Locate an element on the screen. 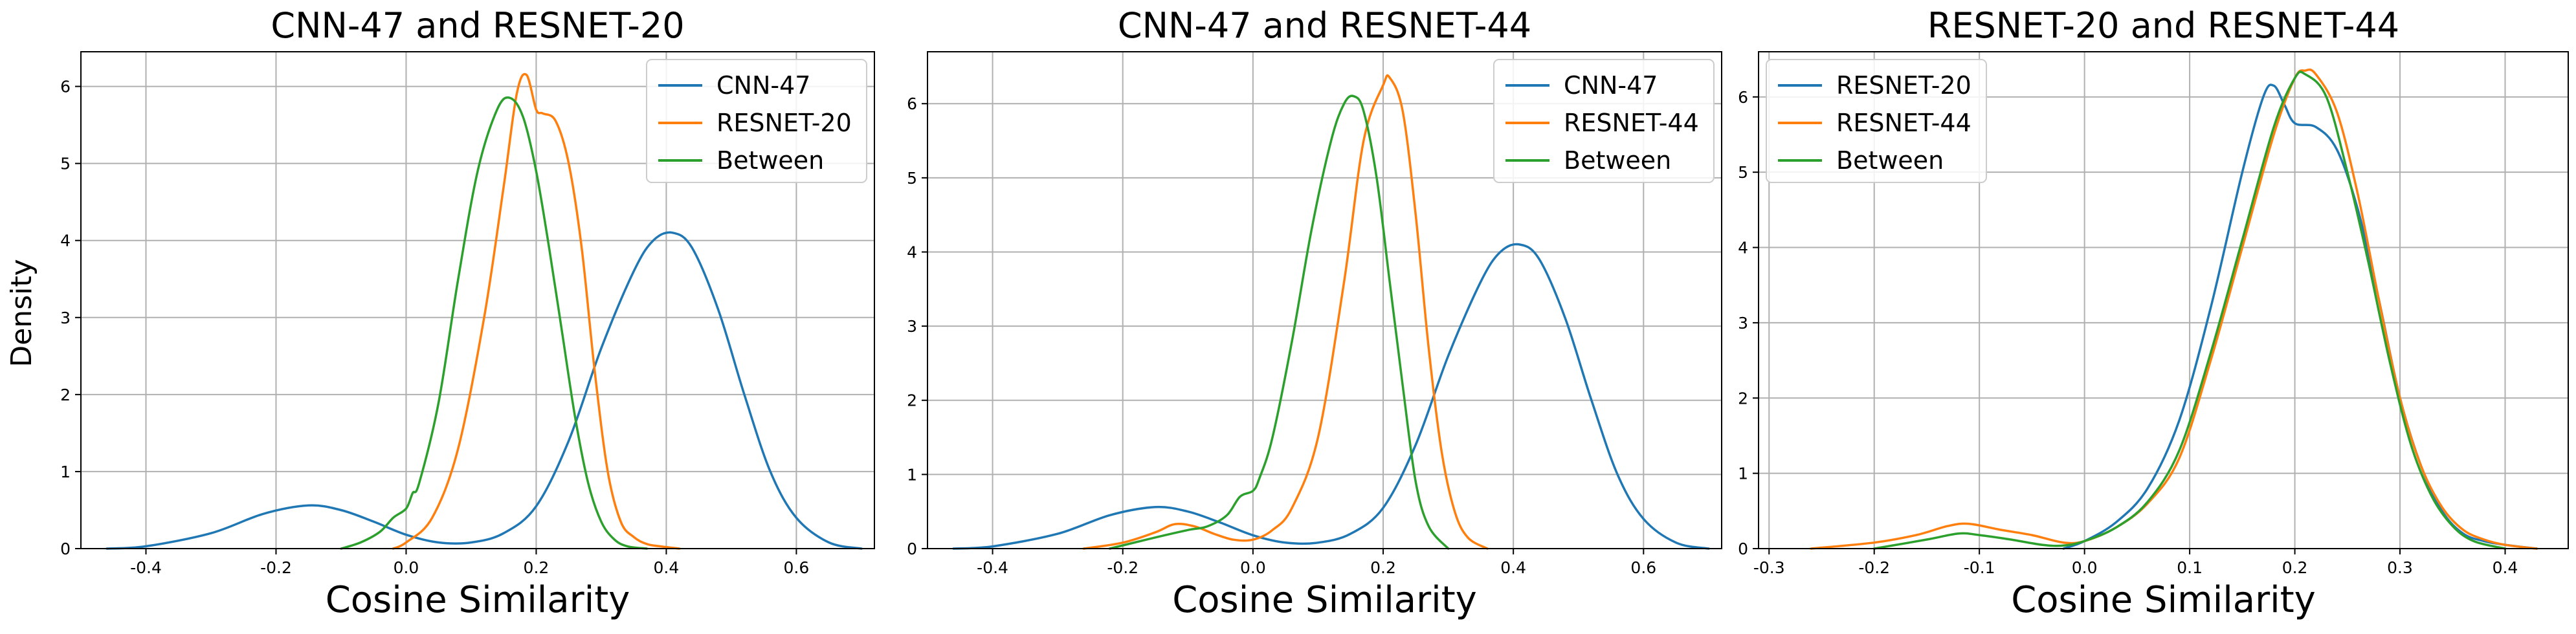 Image resolution: width=2576 pixels, height=634 pixels. legend: CNN-47 RESNET-20 Between is located at coordinates (756, 121).